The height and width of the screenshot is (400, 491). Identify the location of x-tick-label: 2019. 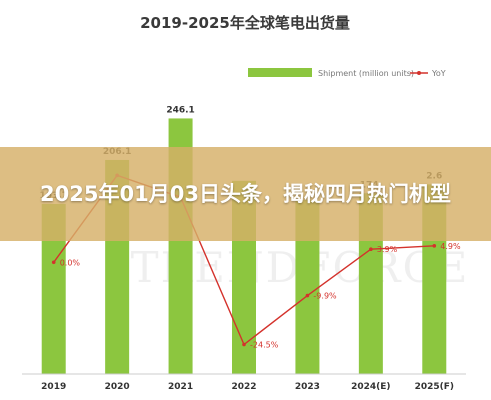
(53, 387).